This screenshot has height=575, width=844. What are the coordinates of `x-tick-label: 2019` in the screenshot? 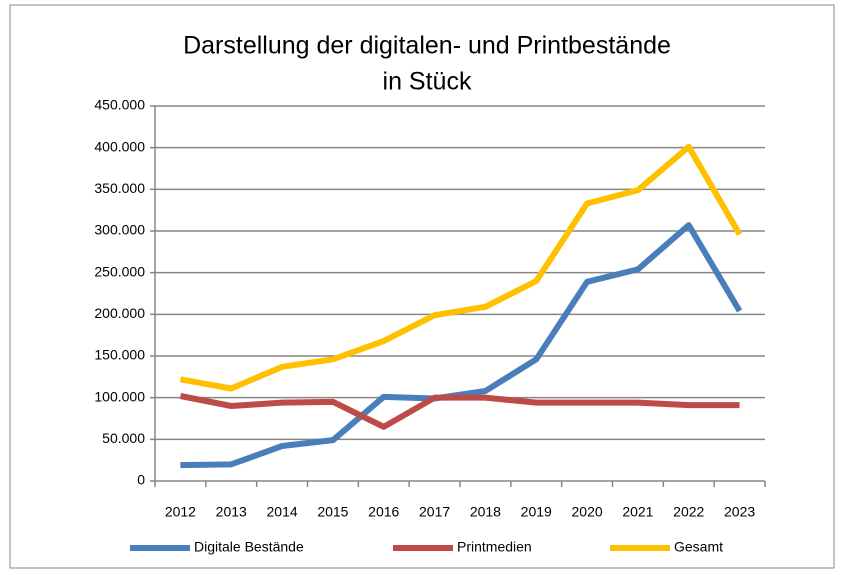 It's located at (536, 512).